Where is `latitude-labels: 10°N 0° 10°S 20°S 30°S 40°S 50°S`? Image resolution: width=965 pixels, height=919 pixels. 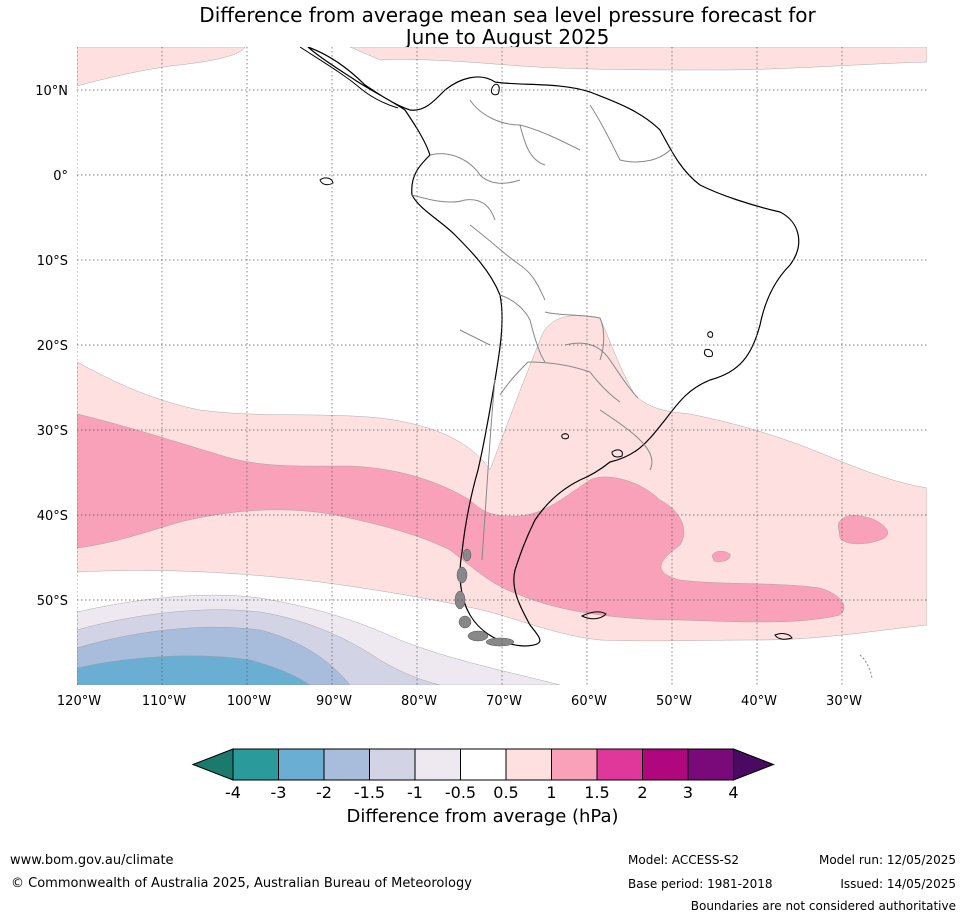
latitude-labels: 10°N 0° 10°S 20°S 30°S 40°S 50°S is located at coordinates (51, 346).